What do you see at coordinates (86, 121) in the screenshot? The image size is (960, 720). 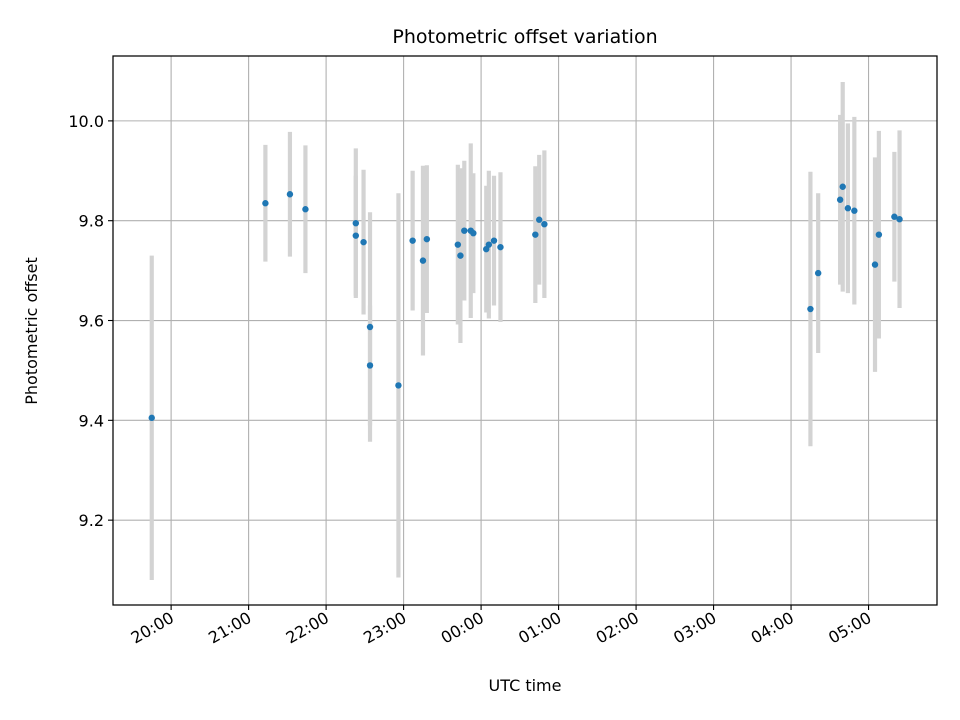 I see `y-tick-label: 10.0` at bounding box center [86, 121].